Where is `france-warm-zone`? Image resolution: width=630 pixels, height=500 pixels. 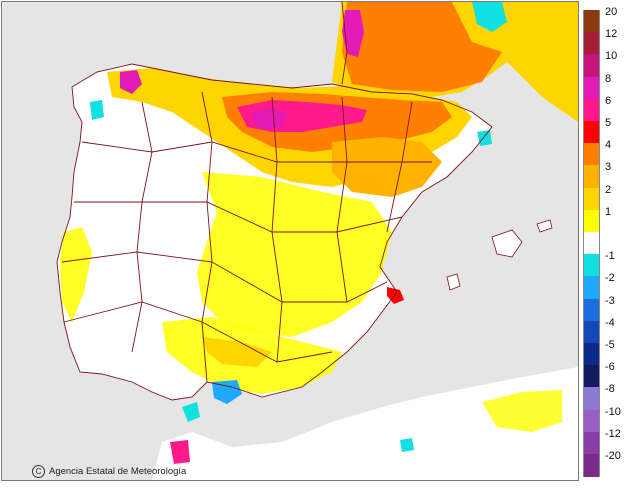
france-warm-zone is located at coordinates (422, 47).